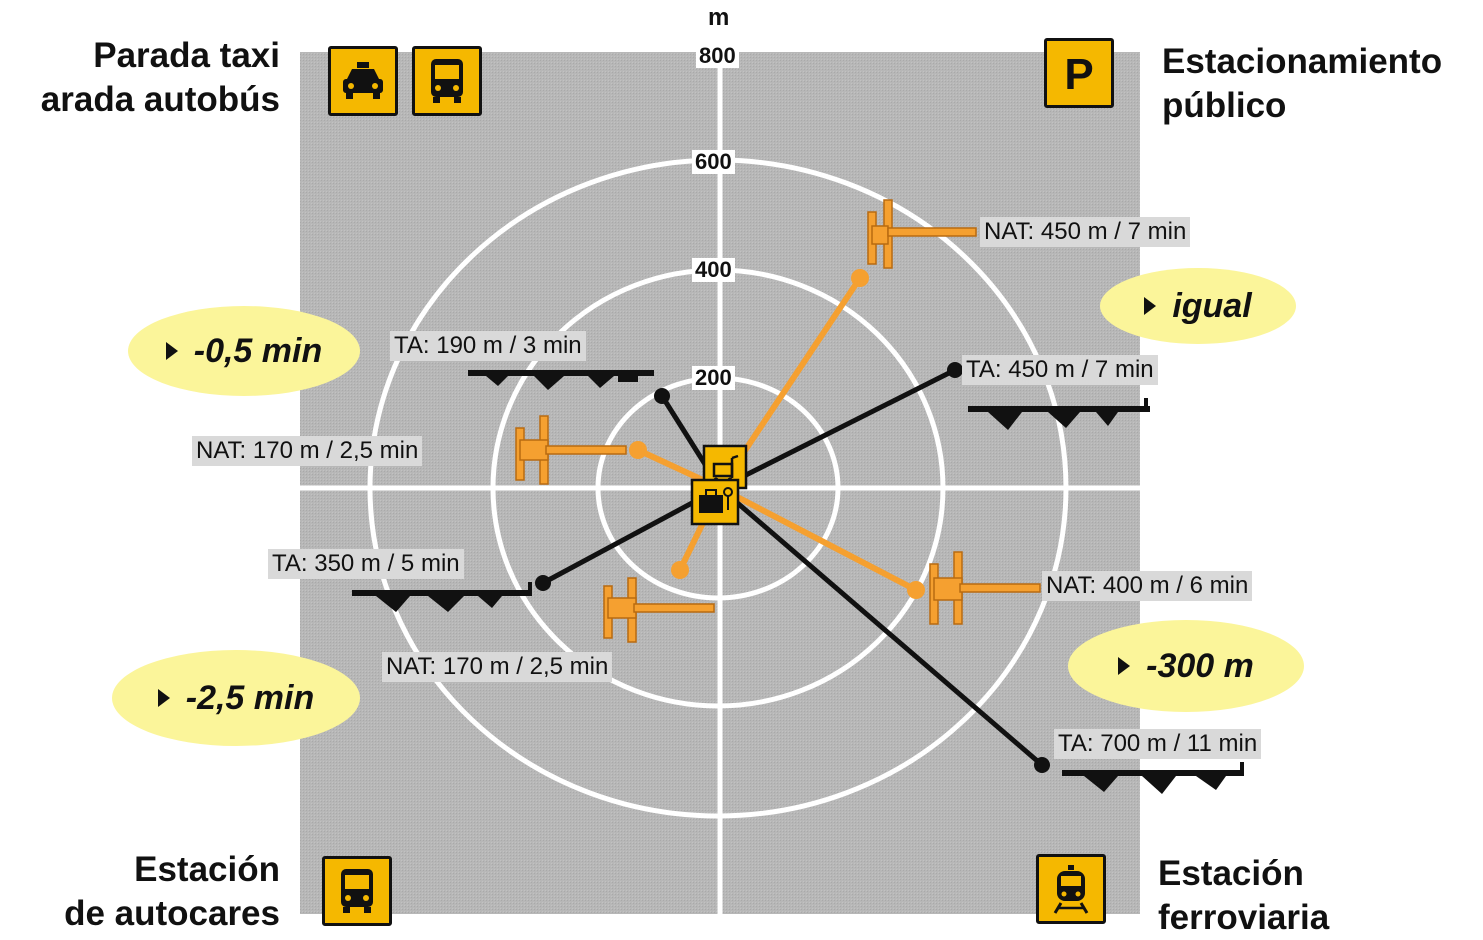  Describe the element at coordinates (447, 81) in the screenshot. I see `bus-icon` at that location.